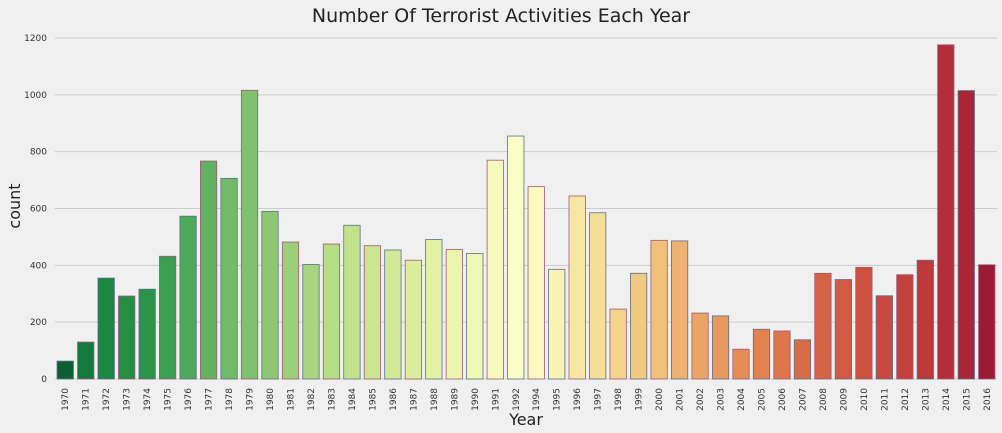 Image resolution: width=1002 pixels, height=433 pixels. I want to click on x-tick-label: 2005, so click(763, 399).